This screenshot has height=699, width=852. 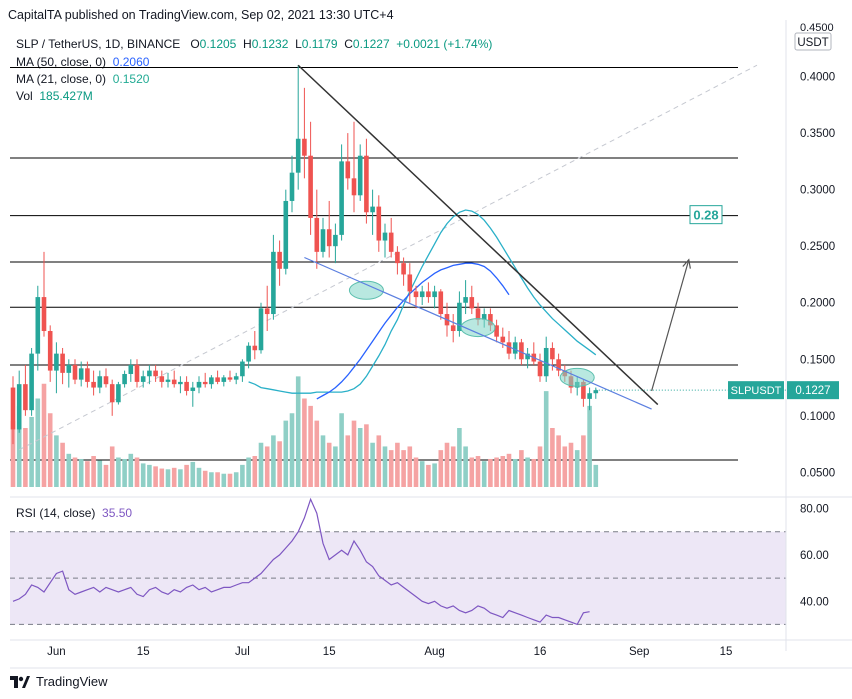 What do you see at coordinates (812, 43) in the screenshot?
I see `currency-unit-label: USDT` at bounding box center [812, 43].